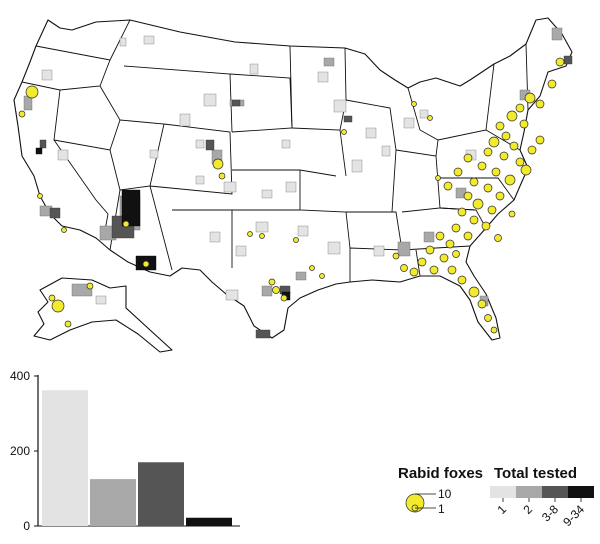  I want to click on legend-fox-title: Rabid foxes, so click(440, 473).